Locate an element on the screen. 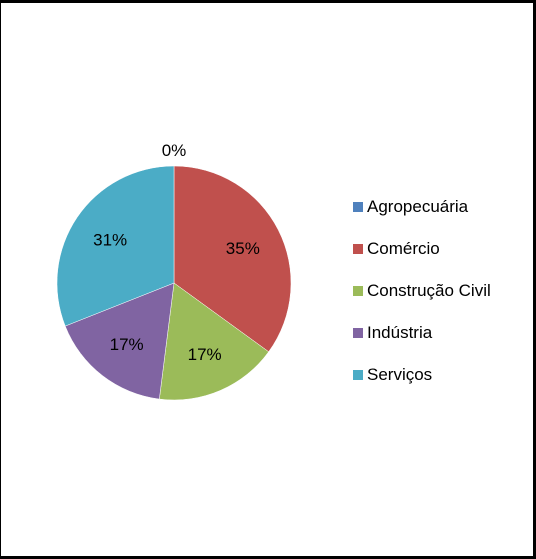 Image resolution: width=536 pixels, height=559 pixels. data-label-comercio: 35% is located at coordinates (243, 248).